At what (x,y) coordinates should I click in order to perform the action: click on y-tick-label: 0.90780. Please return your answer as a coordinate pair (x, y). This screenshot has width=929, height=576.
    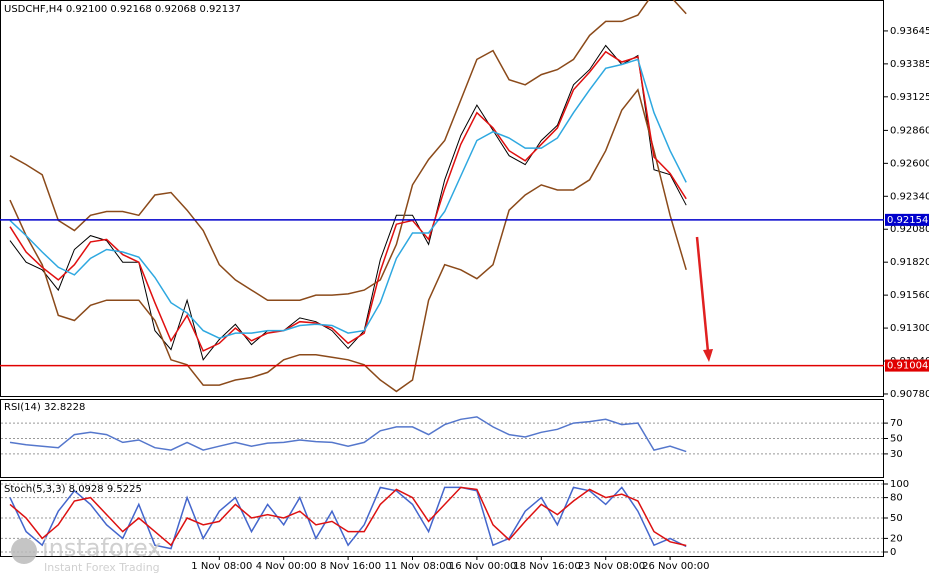
    Looking at the image, I should click on (909, 394).